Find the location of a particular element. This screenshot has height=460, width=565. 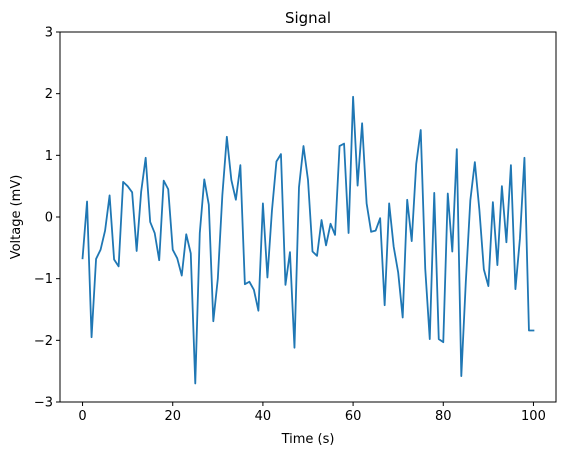

y-tick-label: −3 is located at coordinates (43, 403).